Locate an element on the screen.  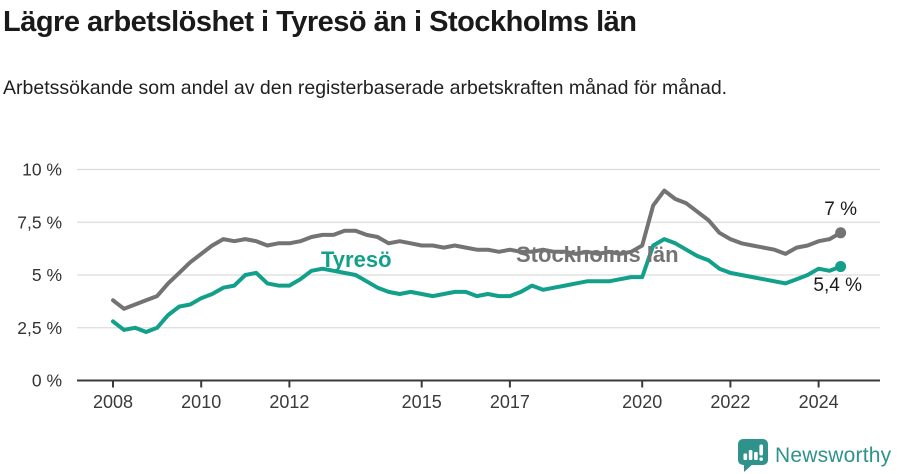
x-axis-tick-label: 2008 is located at coordinates (113, 402).